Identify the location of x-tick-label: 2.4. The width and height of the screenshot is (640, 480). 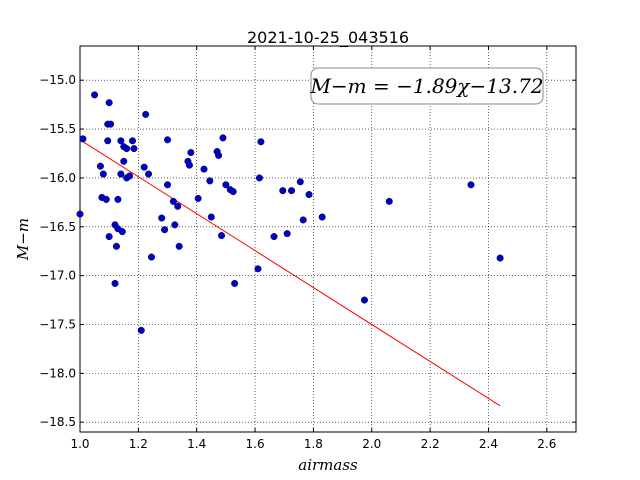
(488, 444).